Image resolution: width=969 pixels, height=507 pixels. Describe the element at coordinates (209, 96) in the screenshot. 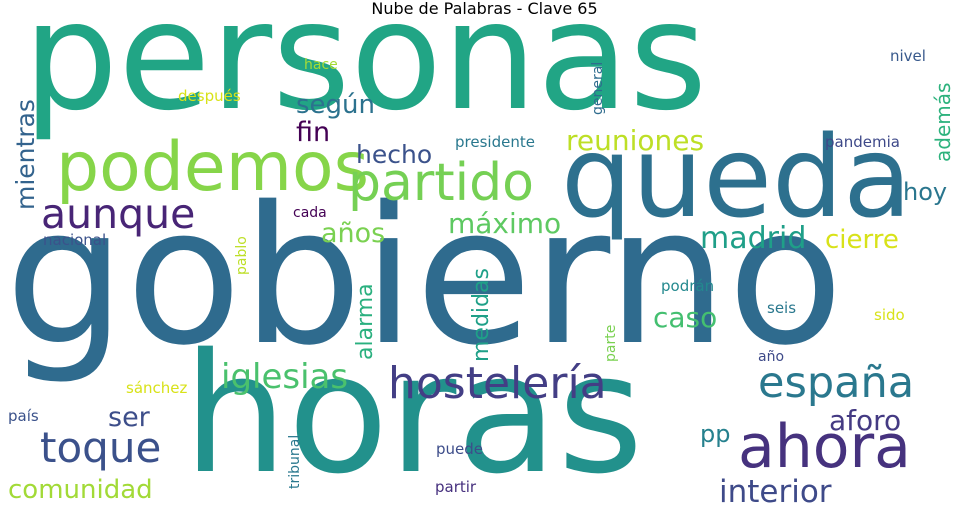

I see `word-despues: después` at that location.